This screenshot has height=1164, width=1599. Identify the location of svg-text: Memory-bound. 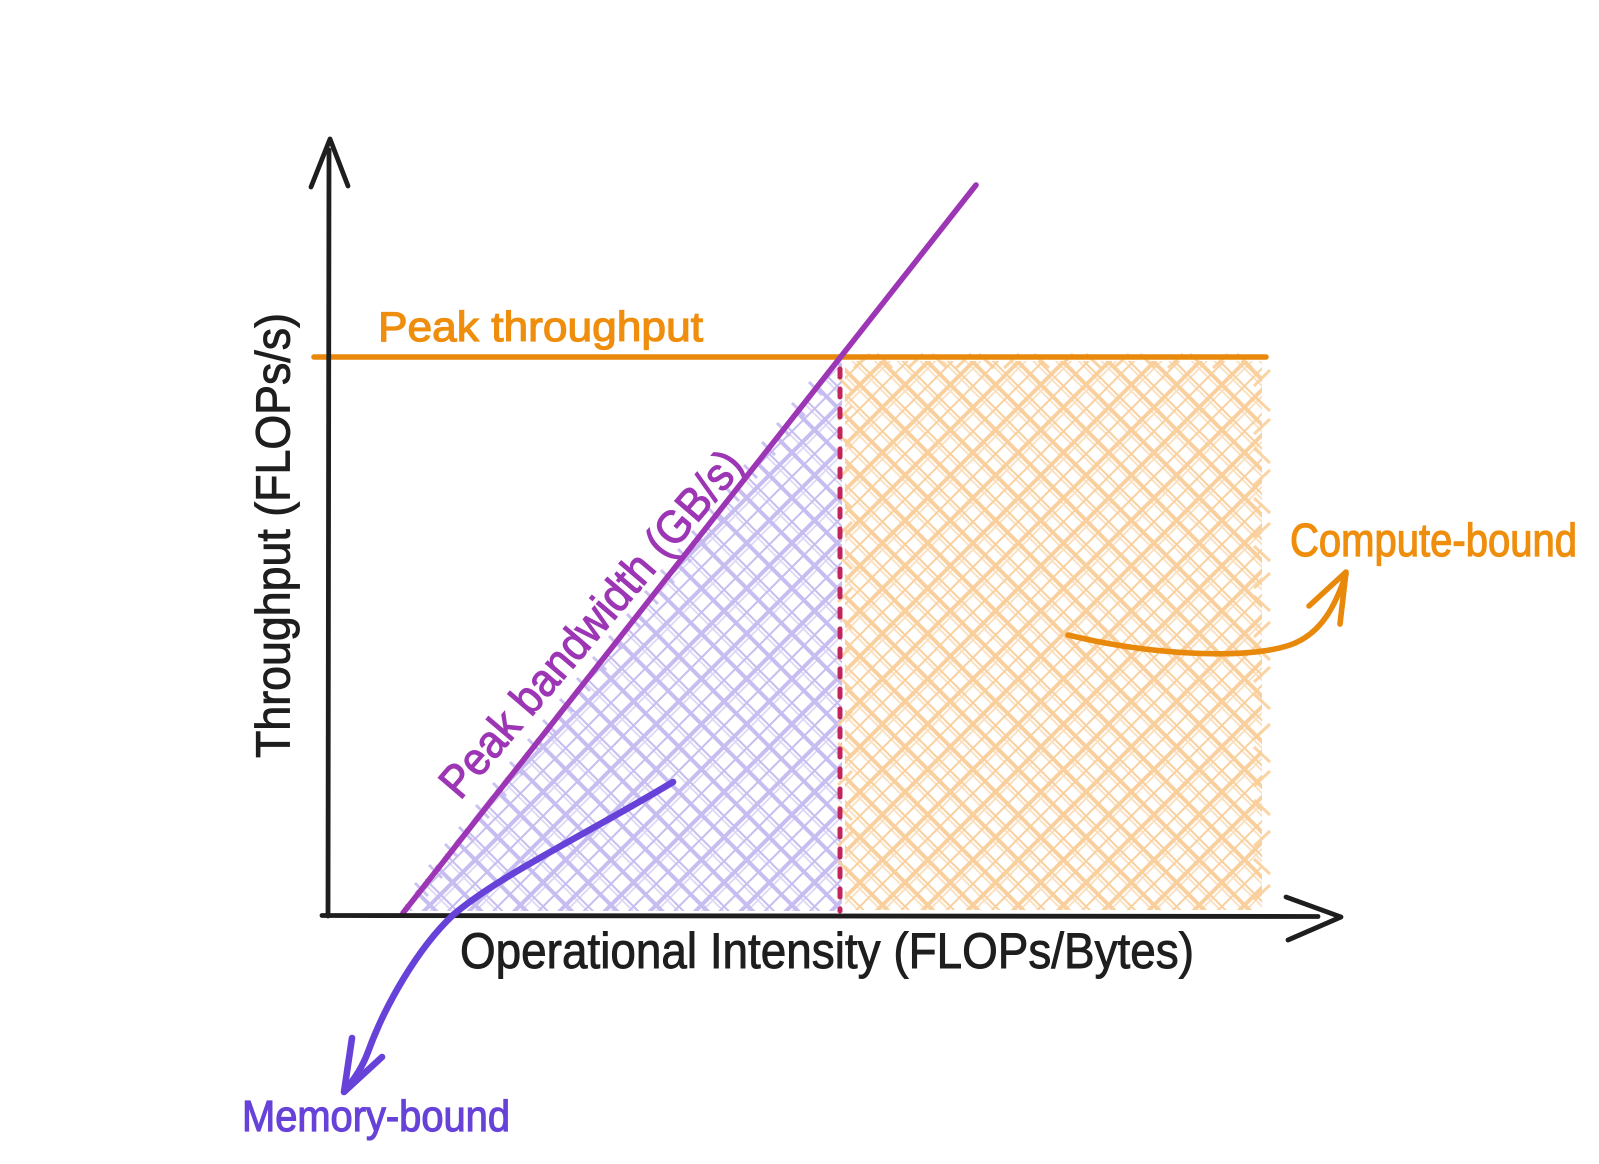
(376, 1116).